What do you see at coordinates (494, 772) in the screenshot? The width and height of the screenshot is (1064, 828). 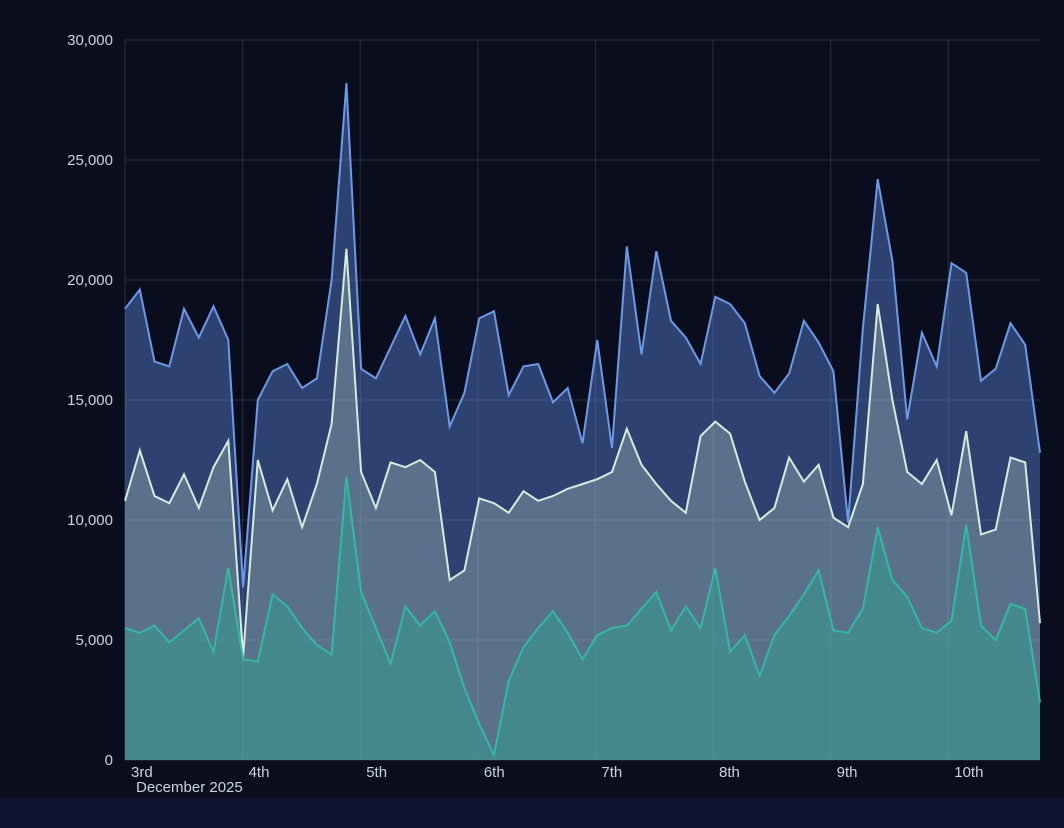 I see `x-tick-label: 6th` at bounding box center [494, 772].